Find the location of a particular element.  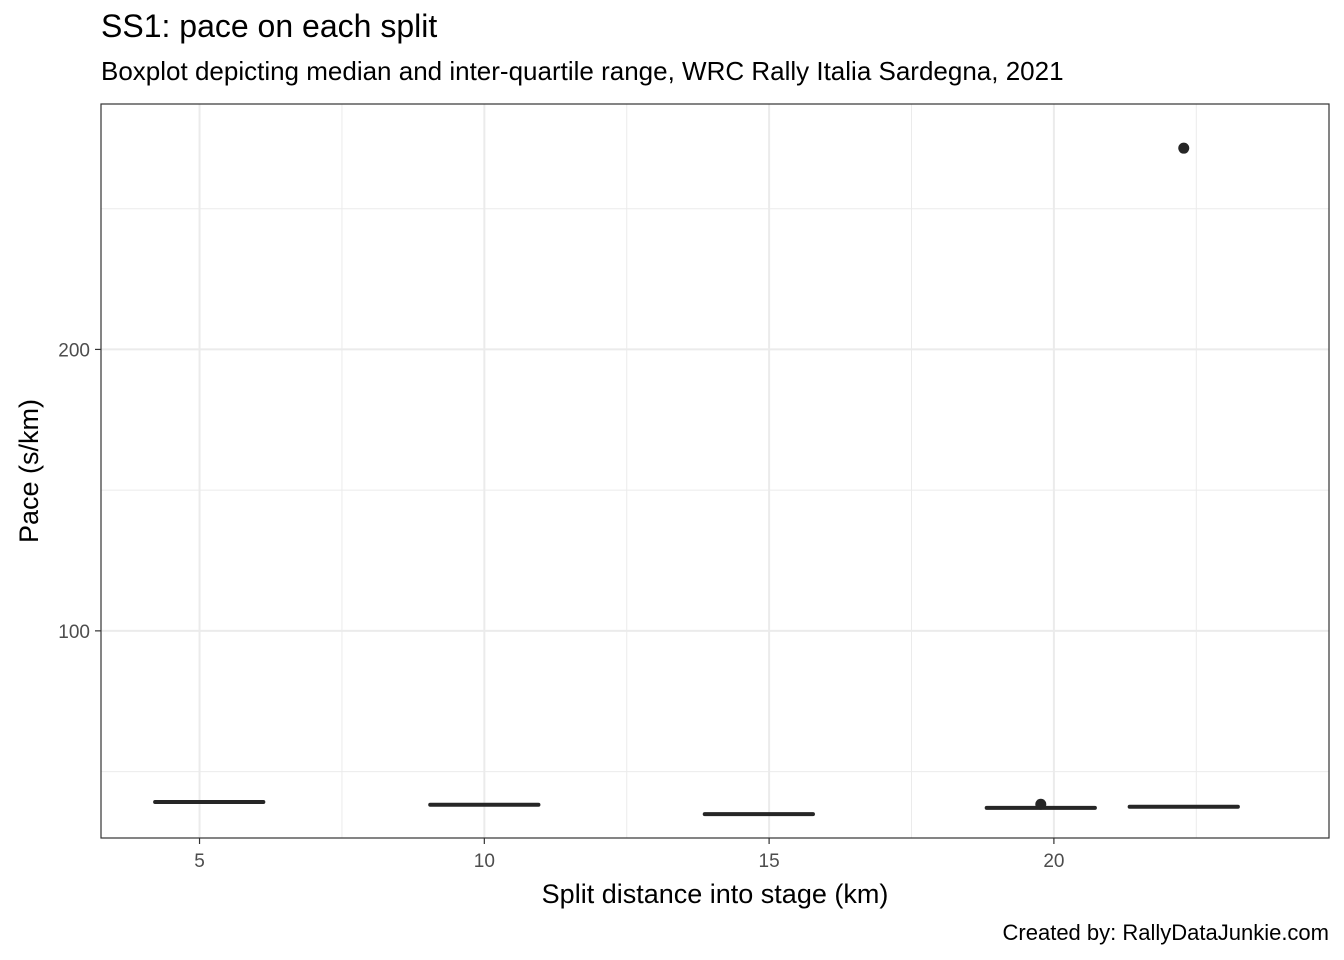

x-tick-label: 20 is located at coordinates (1053, 861).